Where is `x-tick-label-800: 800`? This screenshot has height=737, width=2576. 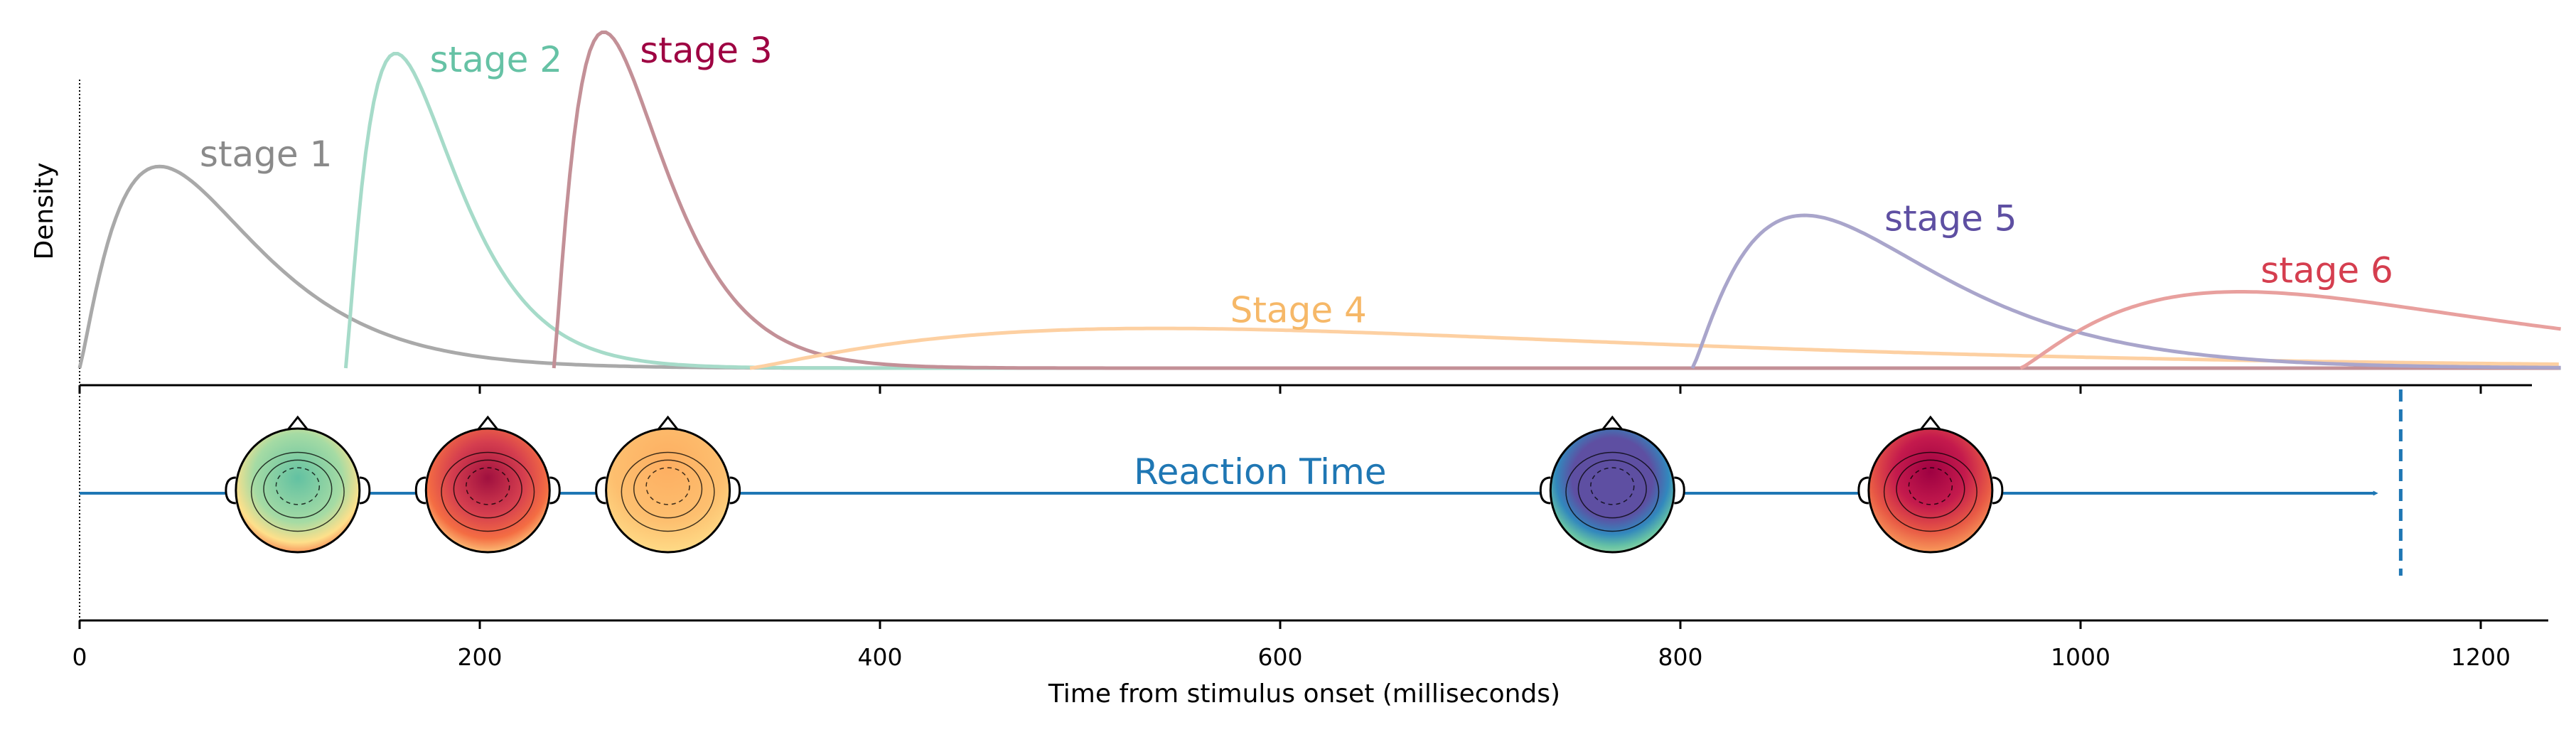 x-tick-label-800: 800 is located at coordinates (1680, 657).